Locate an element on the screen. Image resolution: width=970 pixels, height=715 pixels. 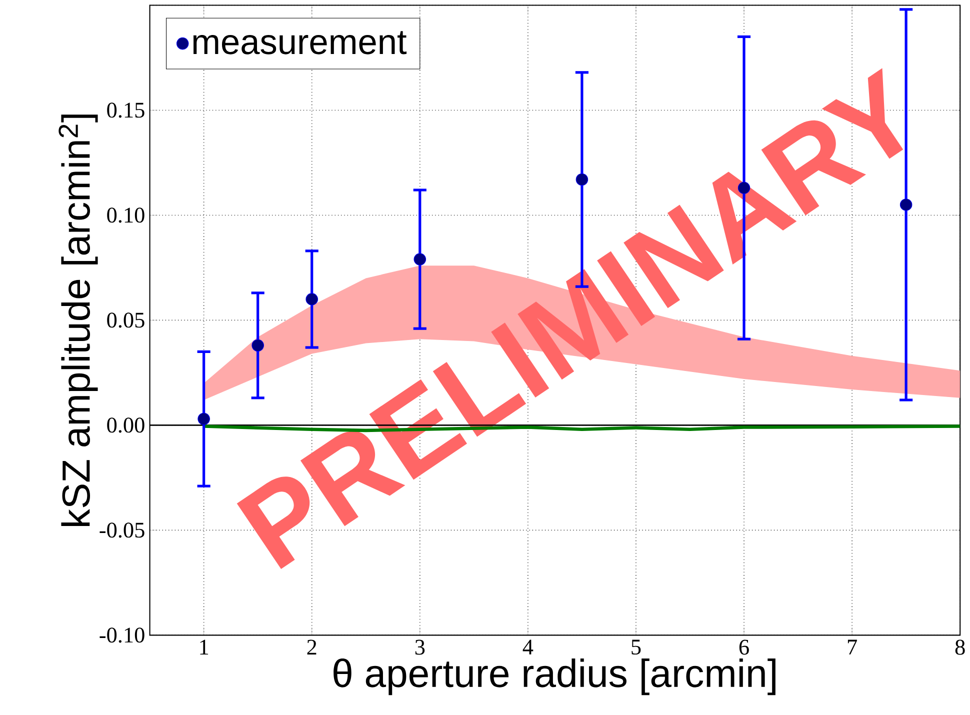
x-tick-label: 4 is located at coordinates (528, 647).